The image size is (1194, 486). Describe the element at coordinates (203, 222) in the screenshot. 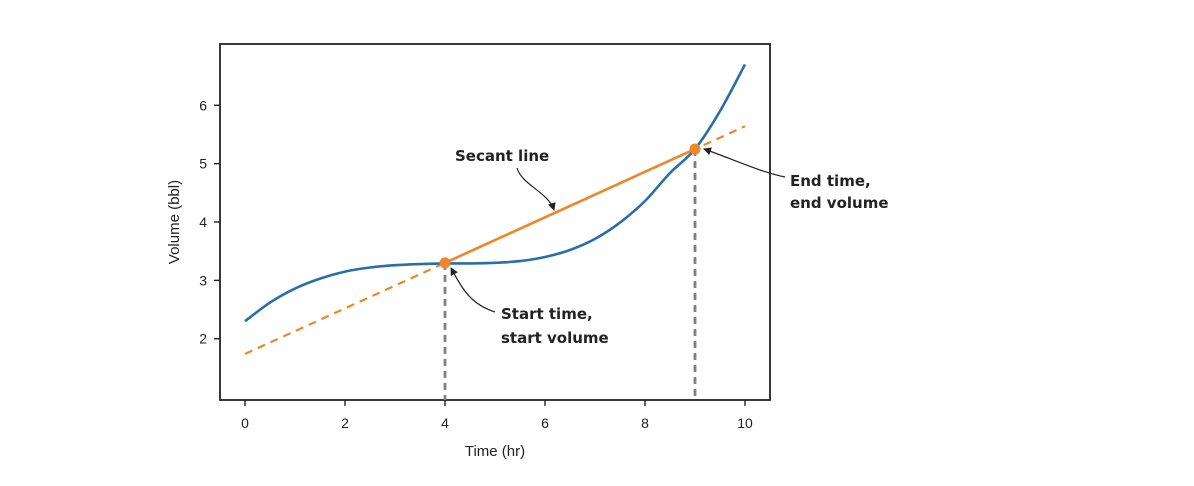

I see `y-tick-label: 4` at that location.